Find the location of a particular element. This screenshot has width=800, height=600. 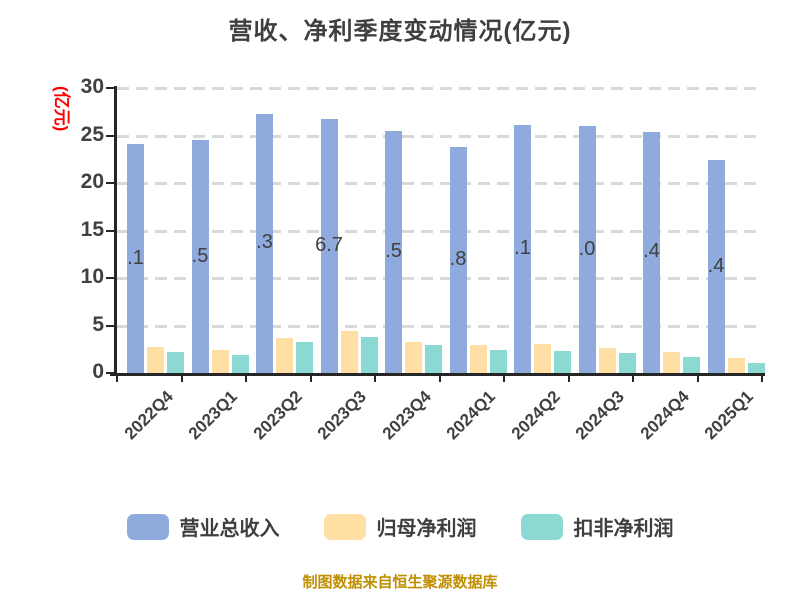

bar-value-label-2024Q2: .1 is located at coordinates (522, 248).